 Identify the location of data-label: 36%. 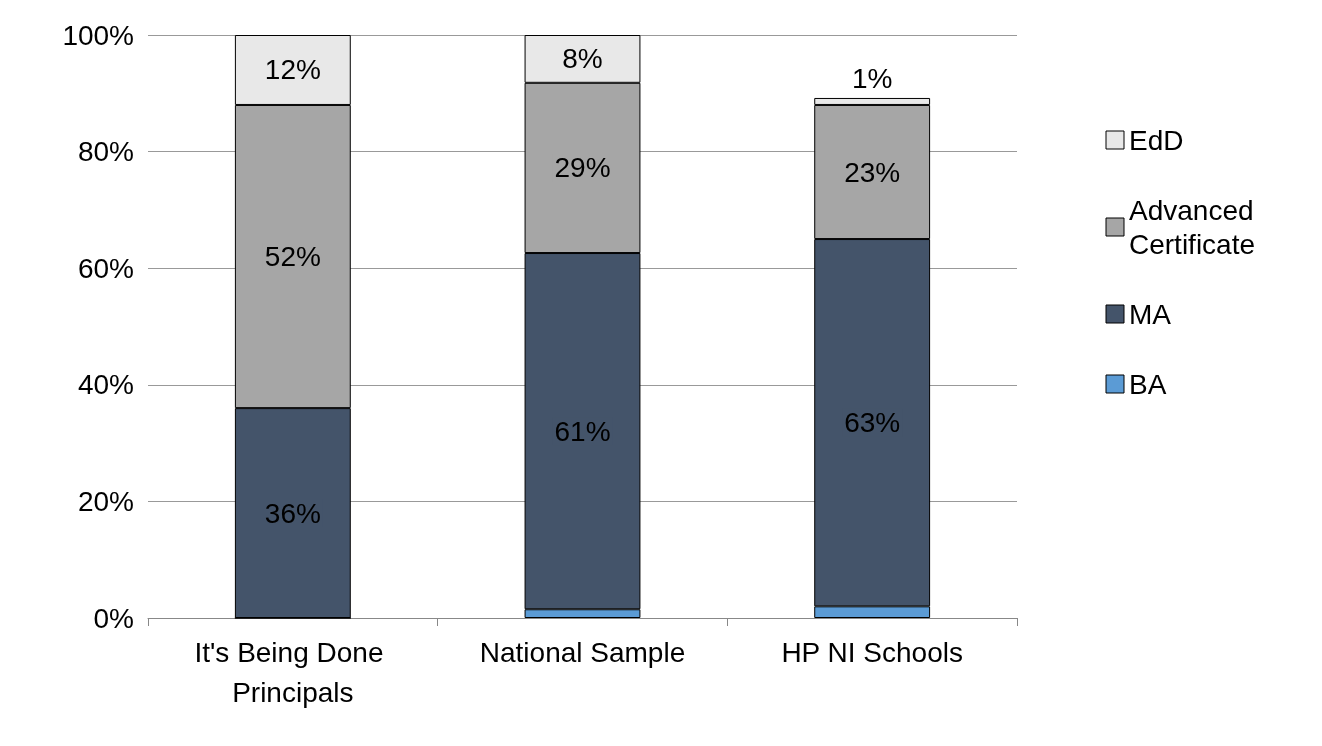
(292, 513).